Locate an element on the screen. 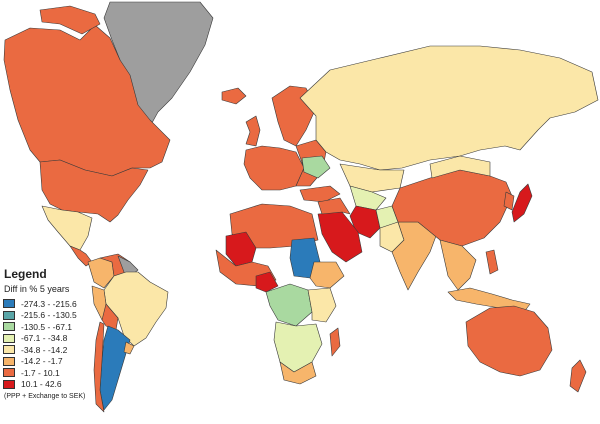  region-philippines is located at coordinates (492, 262).